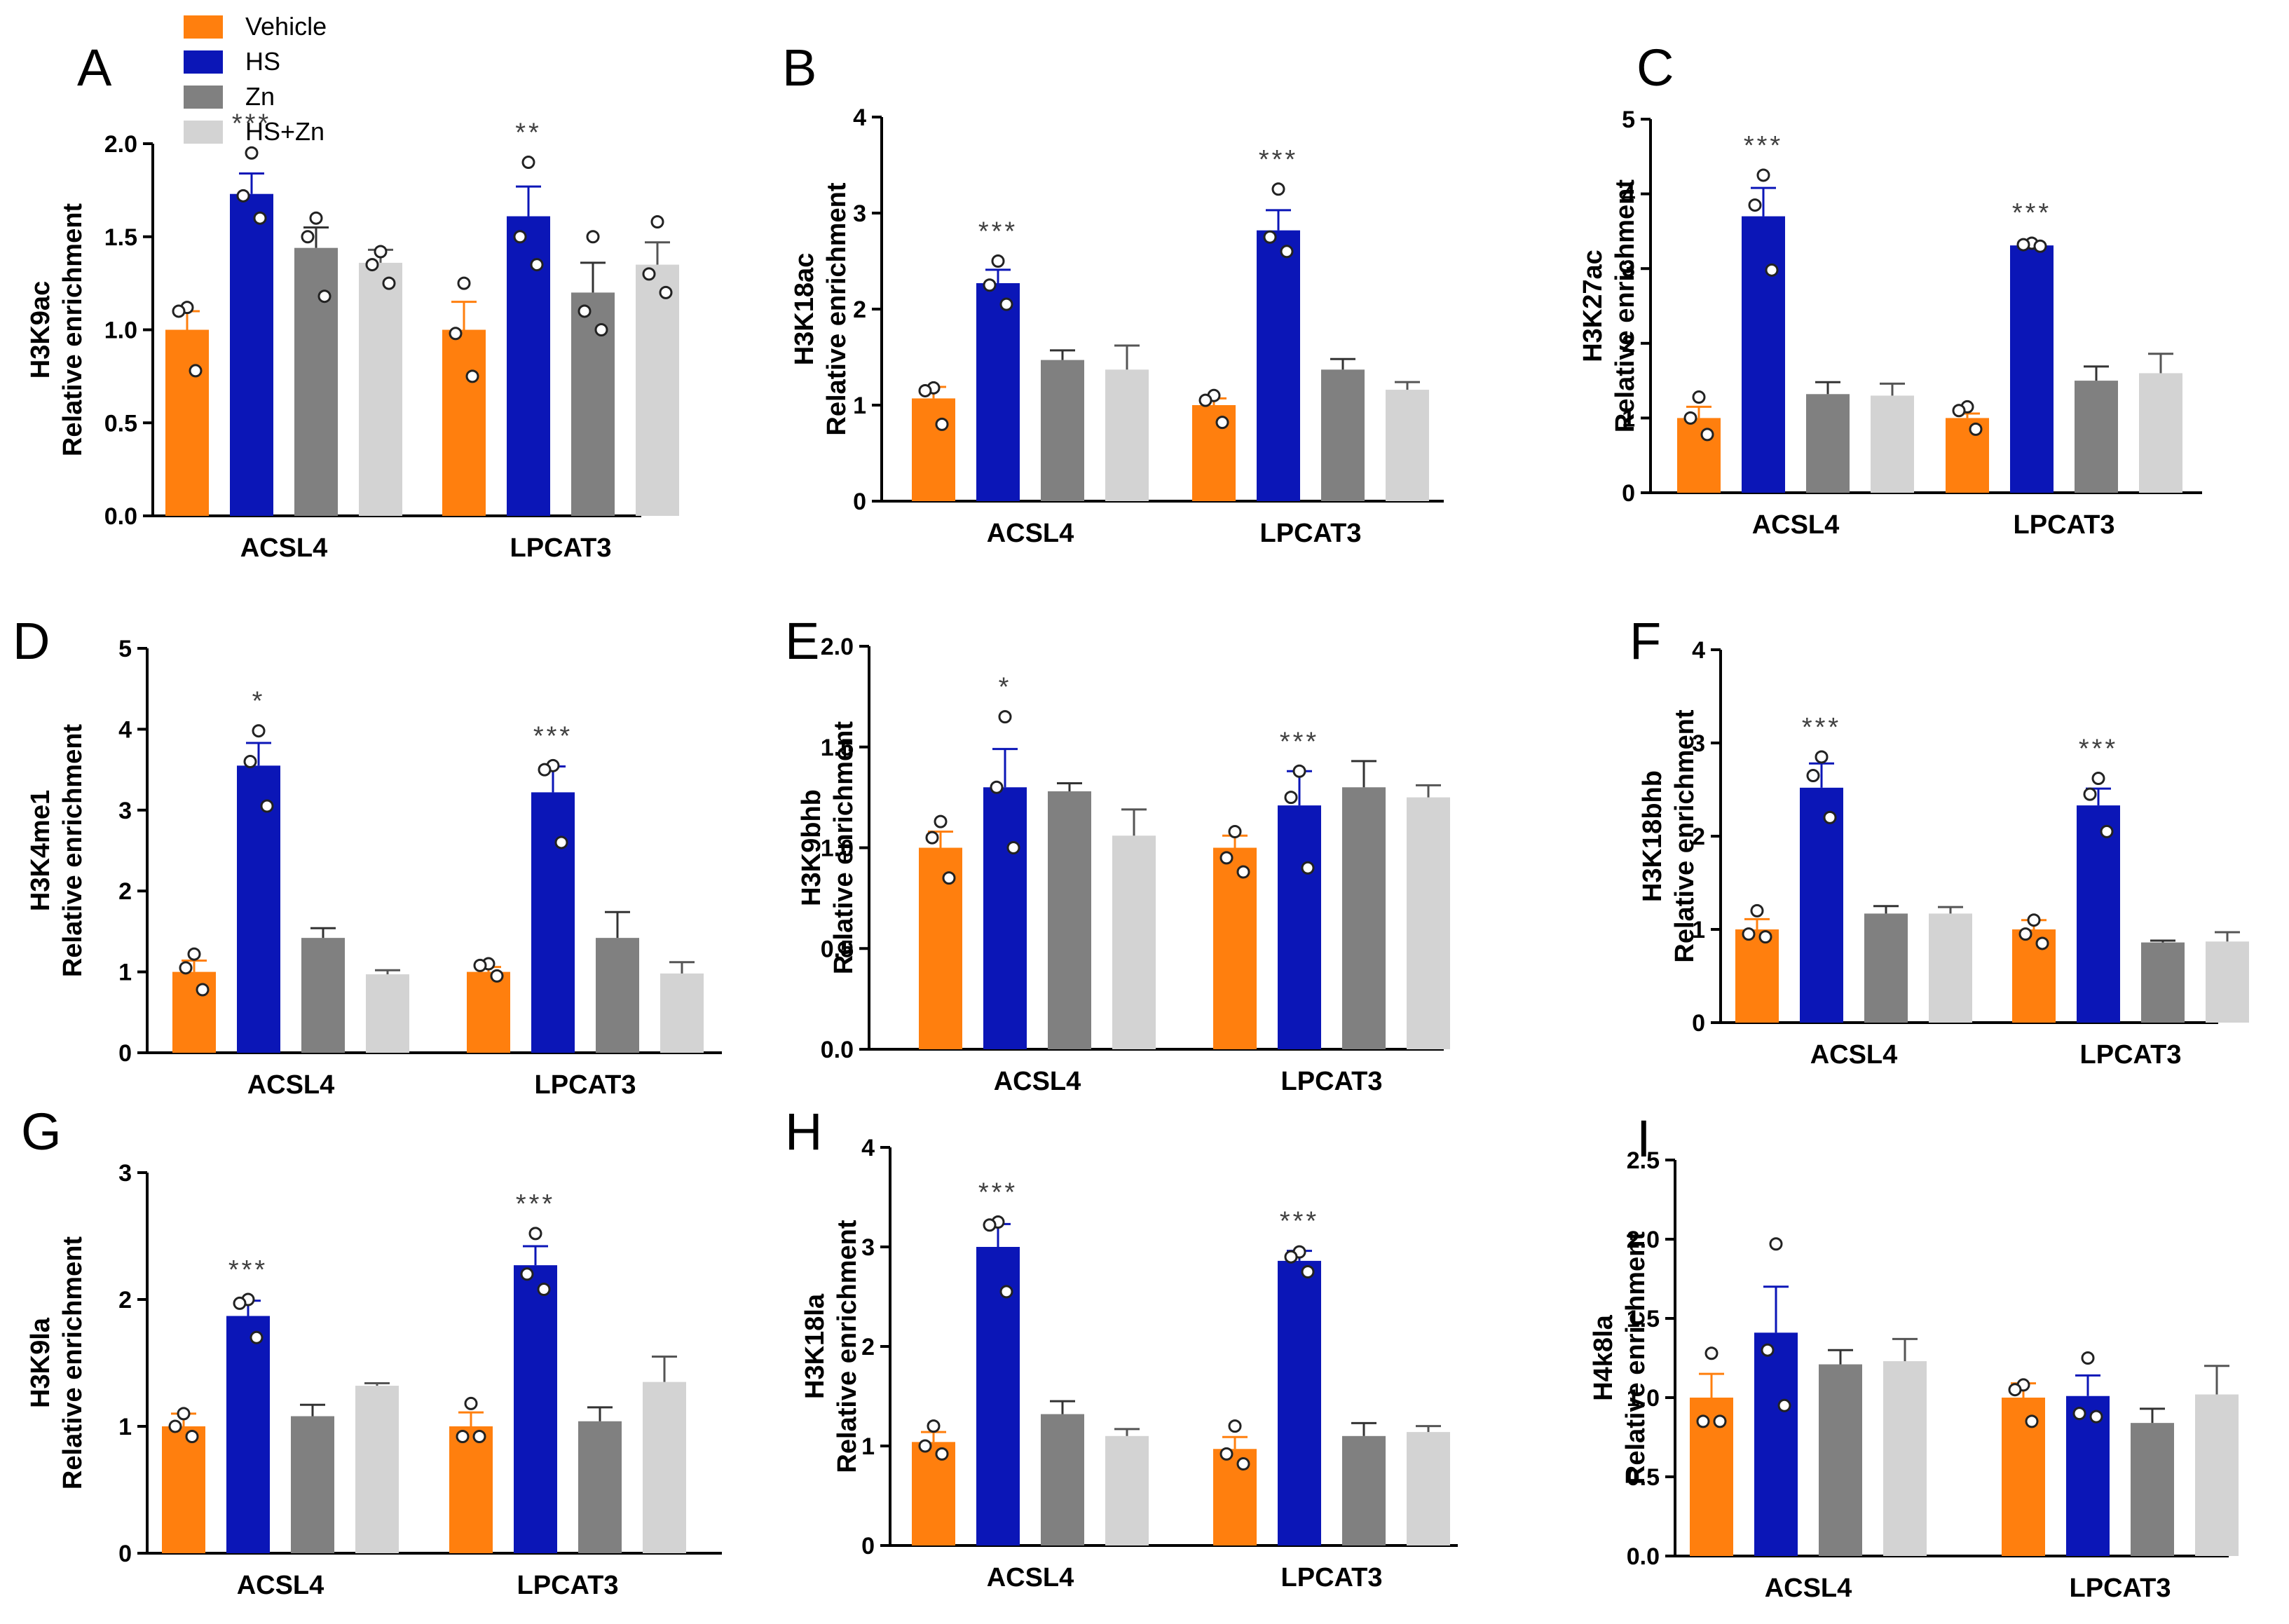 This screenshot has height=1624, width=2289. What do you see at coordinates (255, 79) in the screenshot?
I see `legend: Vehicle HS Zn HS+Zn` at bounding box center [255, 79].